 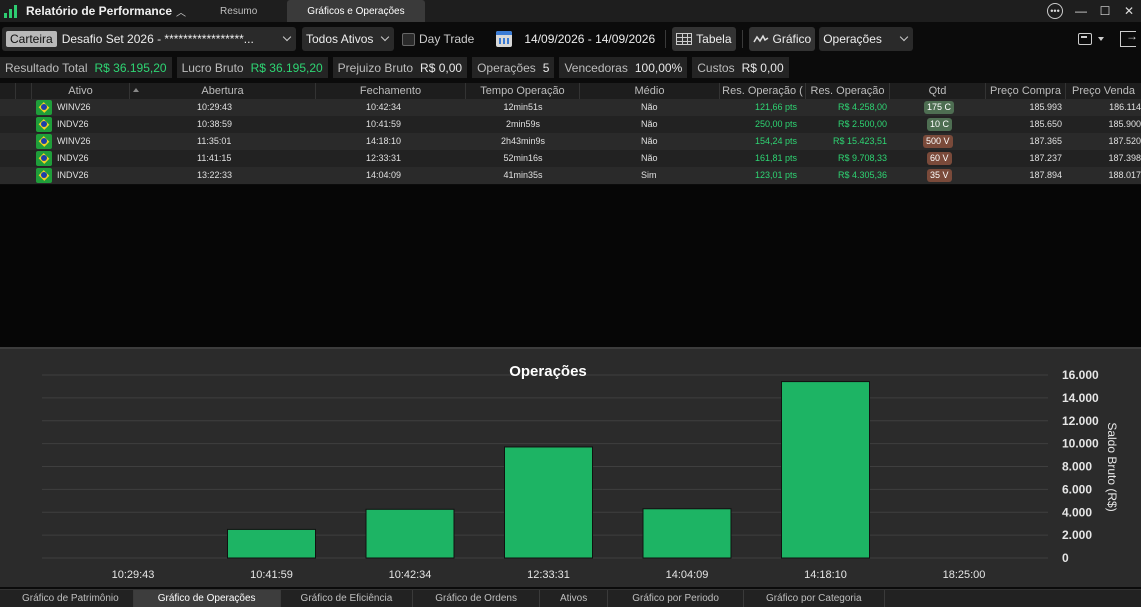 What do you see at coordinates (340, 39) in the screenshot?
I see `assets-filter-value: Todos Ativos` at bounding box center [340, 39].